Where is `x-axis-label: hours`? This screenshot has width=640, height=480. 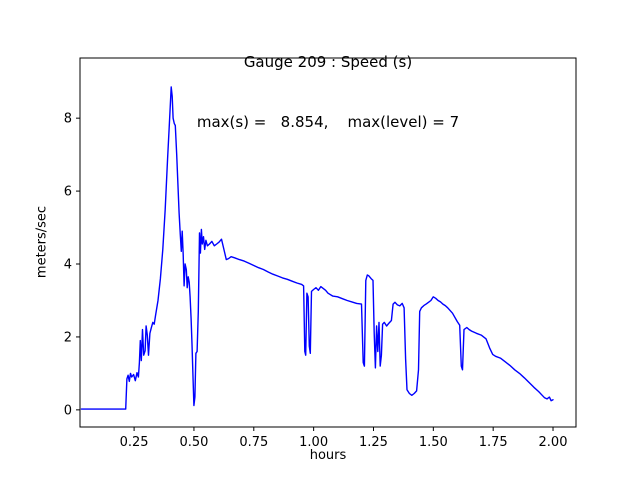
x-axis-label: hours is located at coordinates (328, 455).